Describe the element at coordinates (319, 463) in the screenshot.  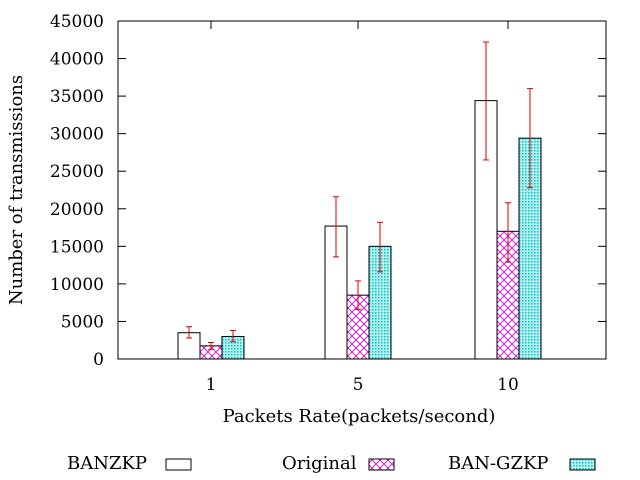
I see `legend-label-original: Original` at that location.